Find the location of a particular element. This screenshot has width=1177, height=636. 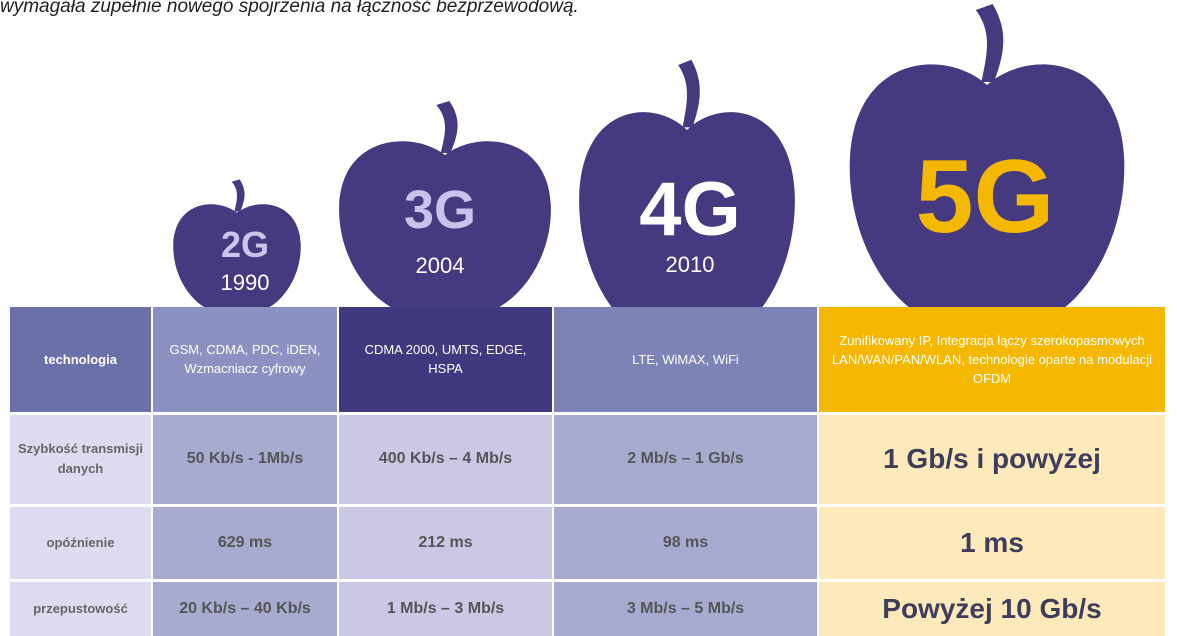

generation-name: 4G is located at coordinates (689, 209).